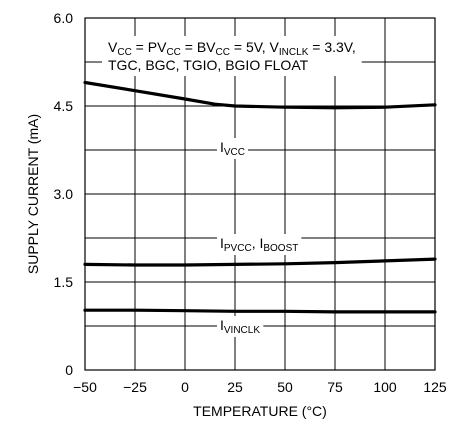 This screenshot has width=466, height=425. Describe the element at coordinates (64, 282) in the screenshot. I see `y-tick-label: 1.5` at that location.